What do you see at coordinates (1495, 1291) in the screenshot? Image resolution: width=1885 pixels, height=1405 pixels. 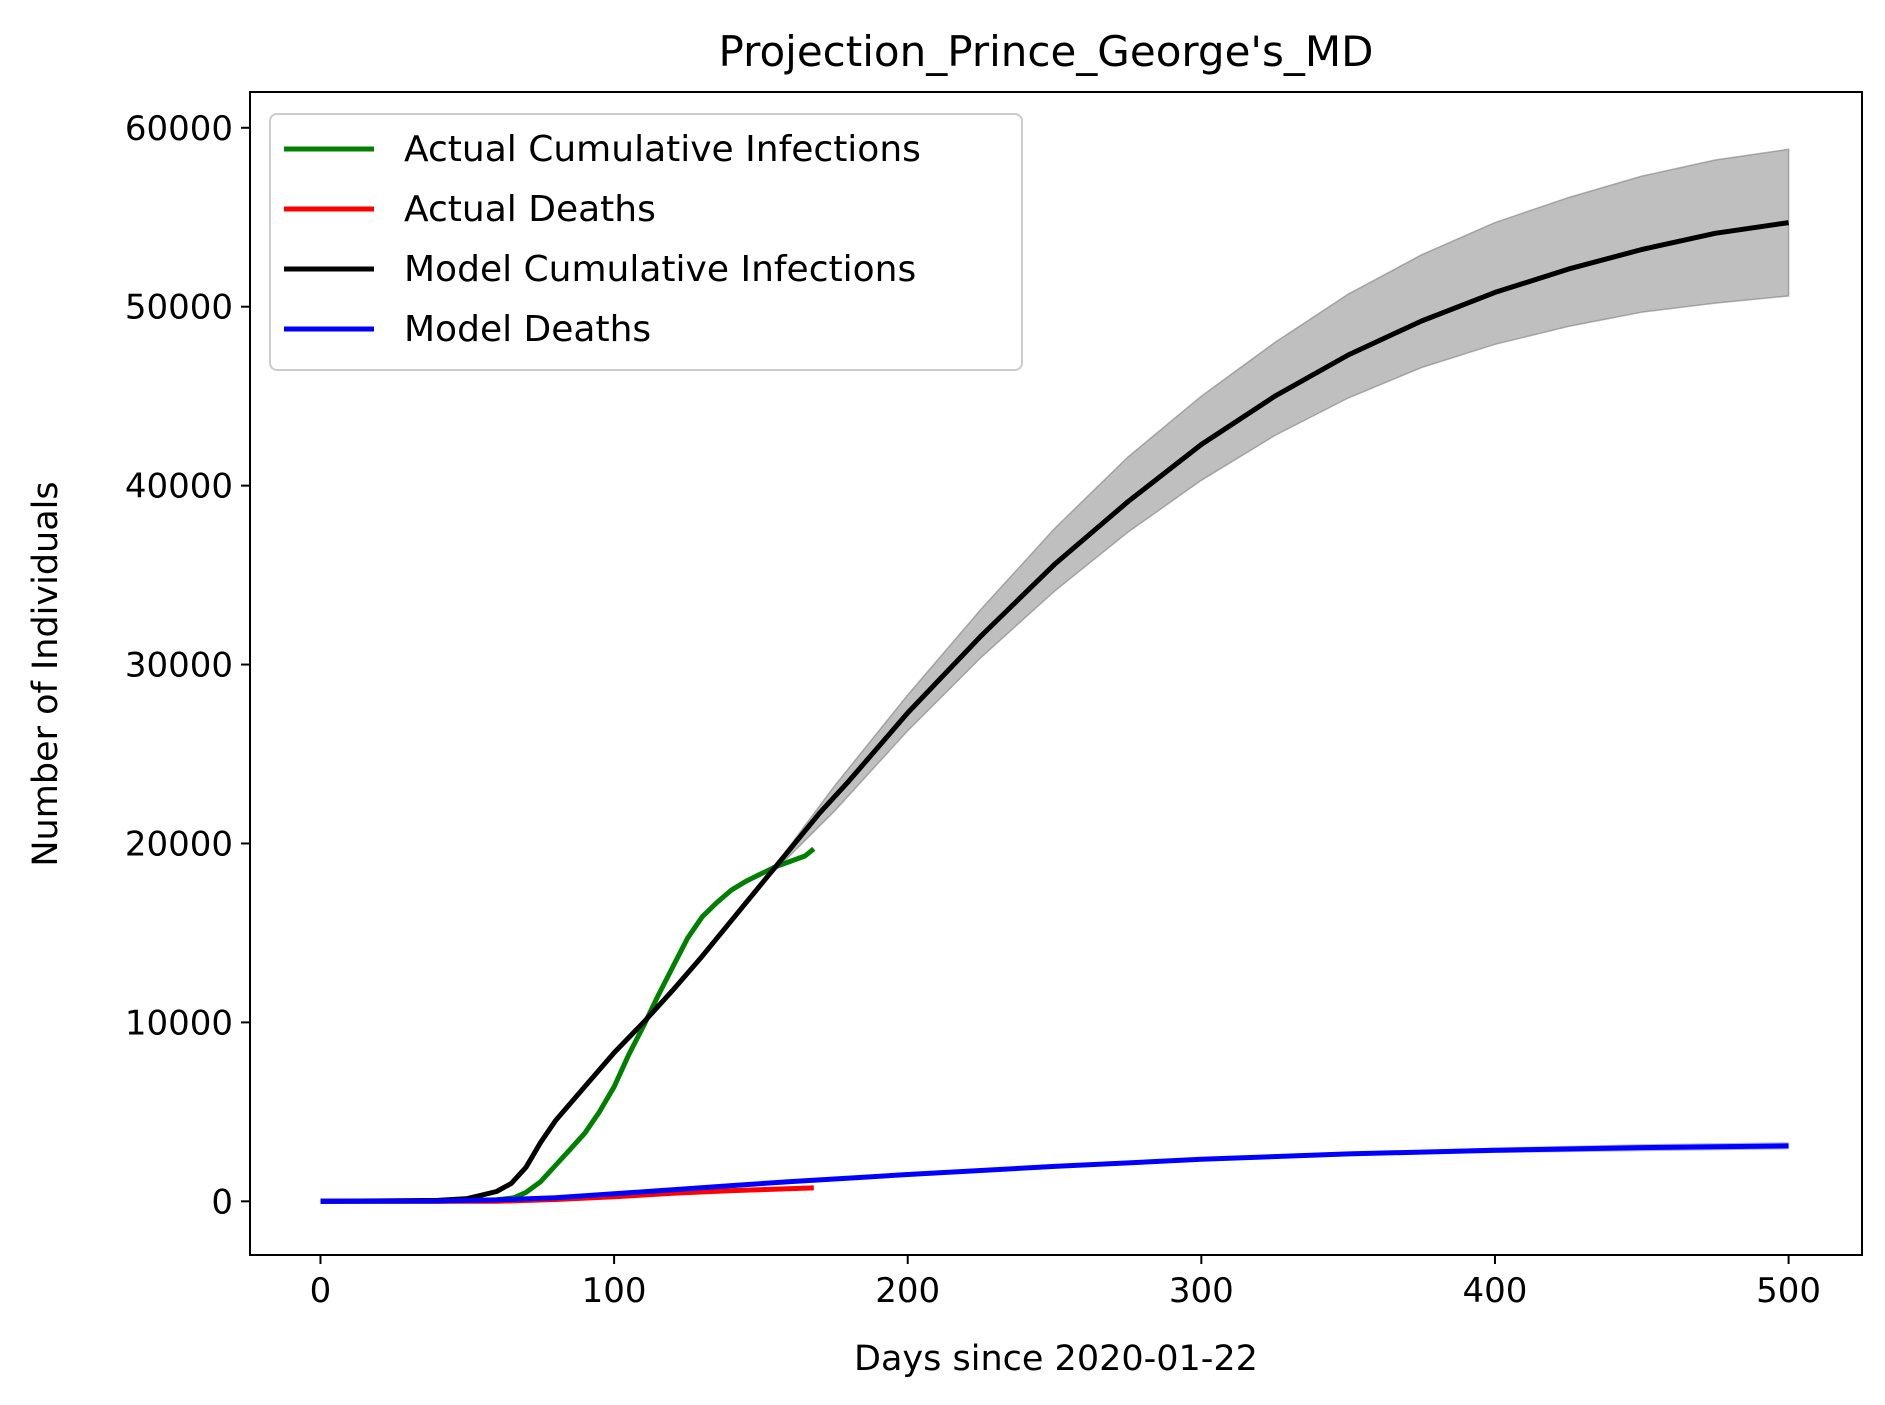 I see `x-tick-label: 400` at bounding box center [1495, 1291].